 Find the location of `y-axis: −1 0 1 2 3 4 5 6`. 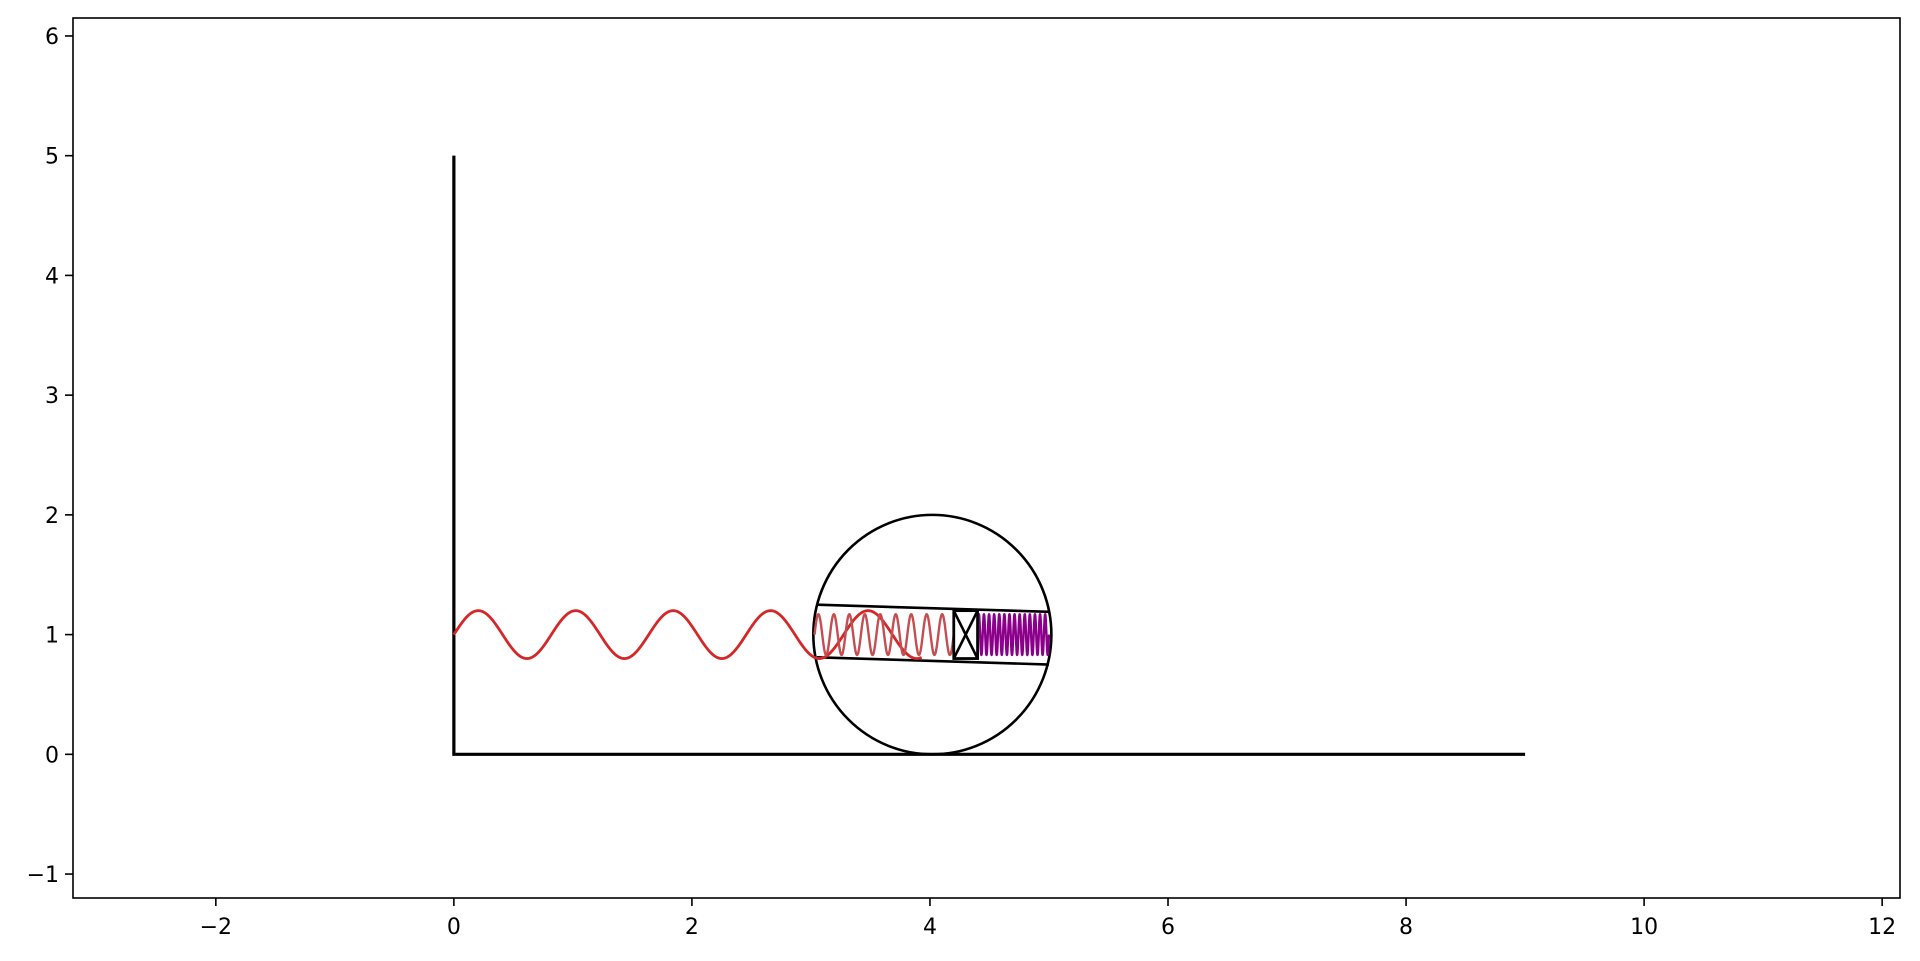

y-axis: −1 0 1 2 3 4 5 6 is located at coordinates (50, 456).